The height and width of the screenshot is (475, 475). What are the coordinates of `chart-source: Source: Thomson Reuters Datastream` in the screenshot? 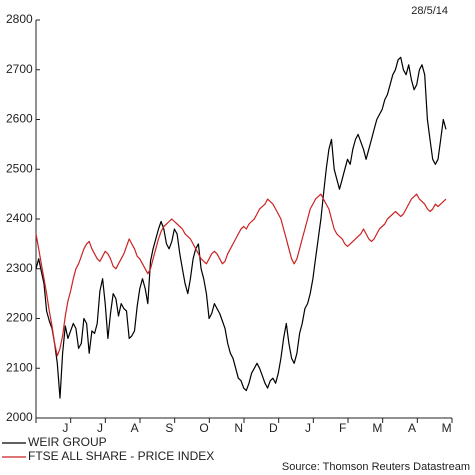 It's located at (376, 467).